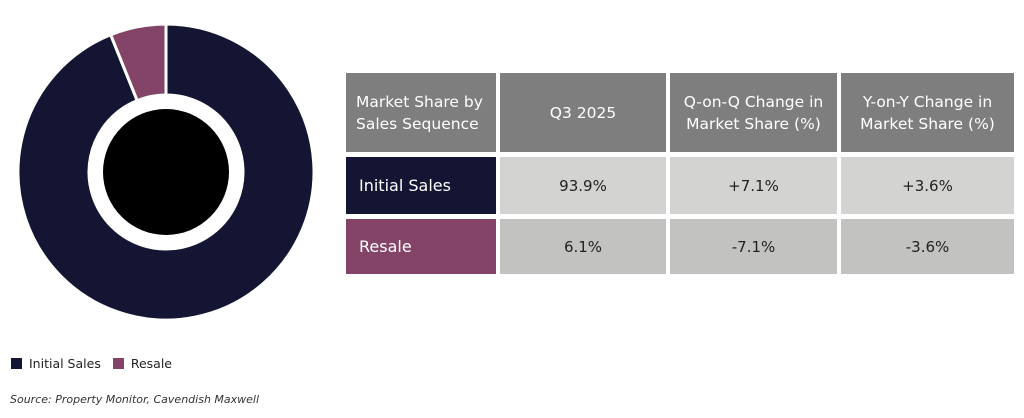 This screenshot has width=1024, height=418. What do you see at coordinates (753, 246) in the screenshot?
I see `cell-resale-qoq: -7.1%` at bounding box center [753, 246].